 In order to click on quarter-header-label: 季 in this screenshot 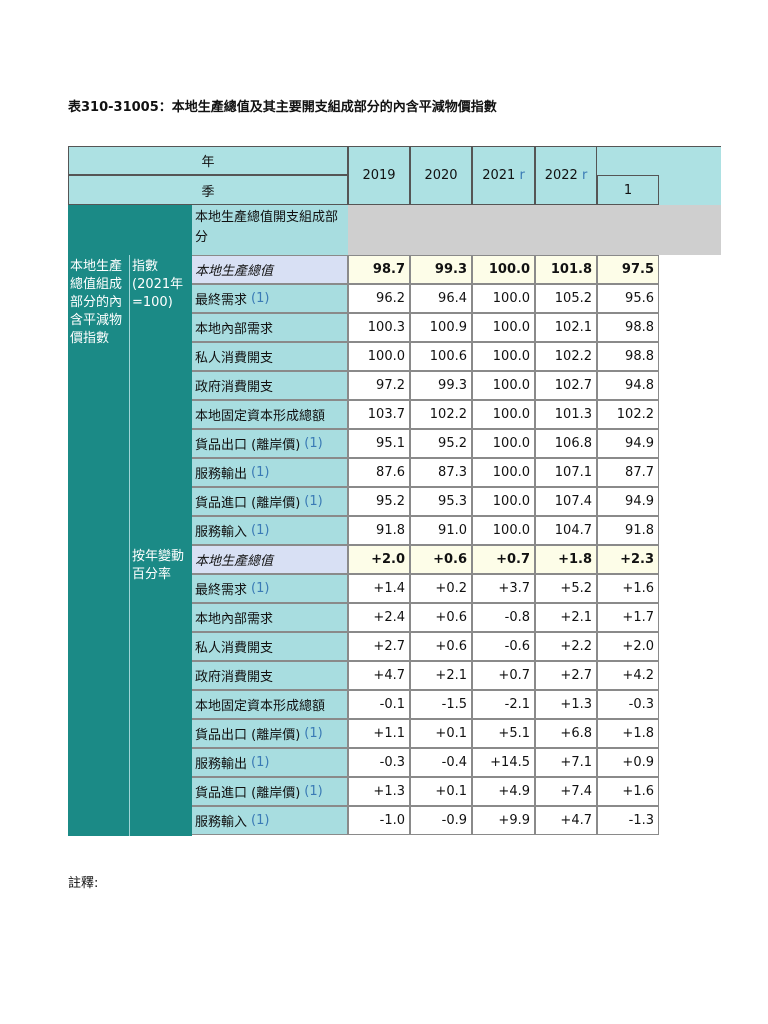, I will do `click(208, 192)`.